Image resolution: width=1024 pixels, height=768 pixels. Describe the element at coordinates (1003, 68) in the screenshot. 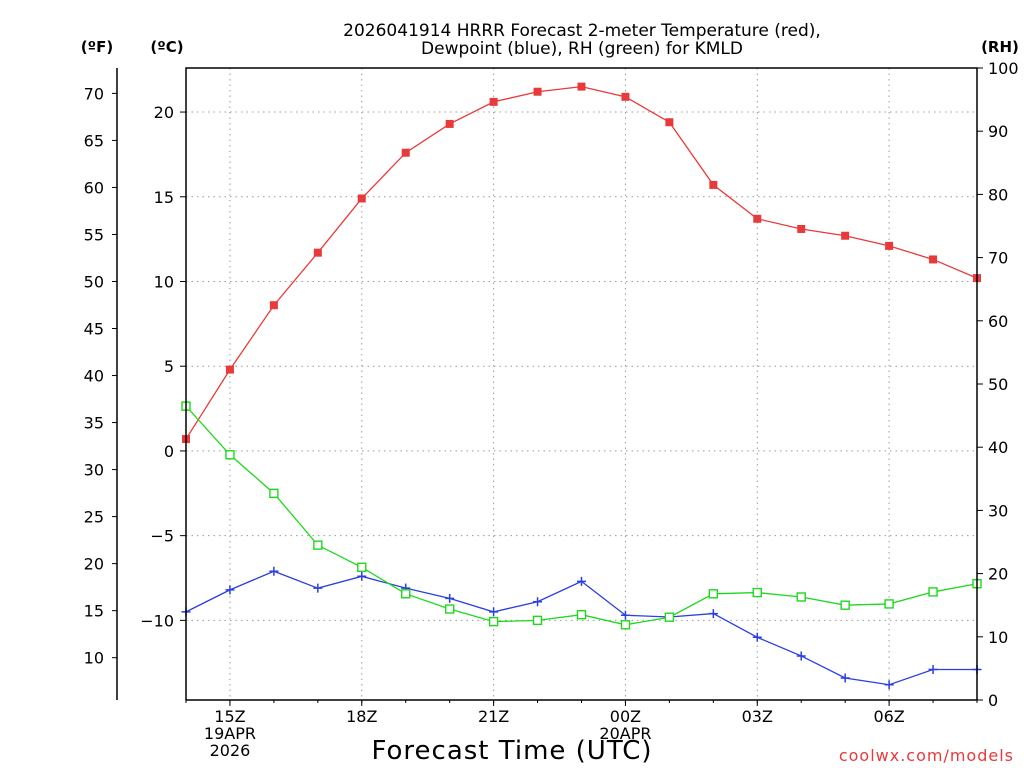

I see `rh-tick-label: 100` at that location.